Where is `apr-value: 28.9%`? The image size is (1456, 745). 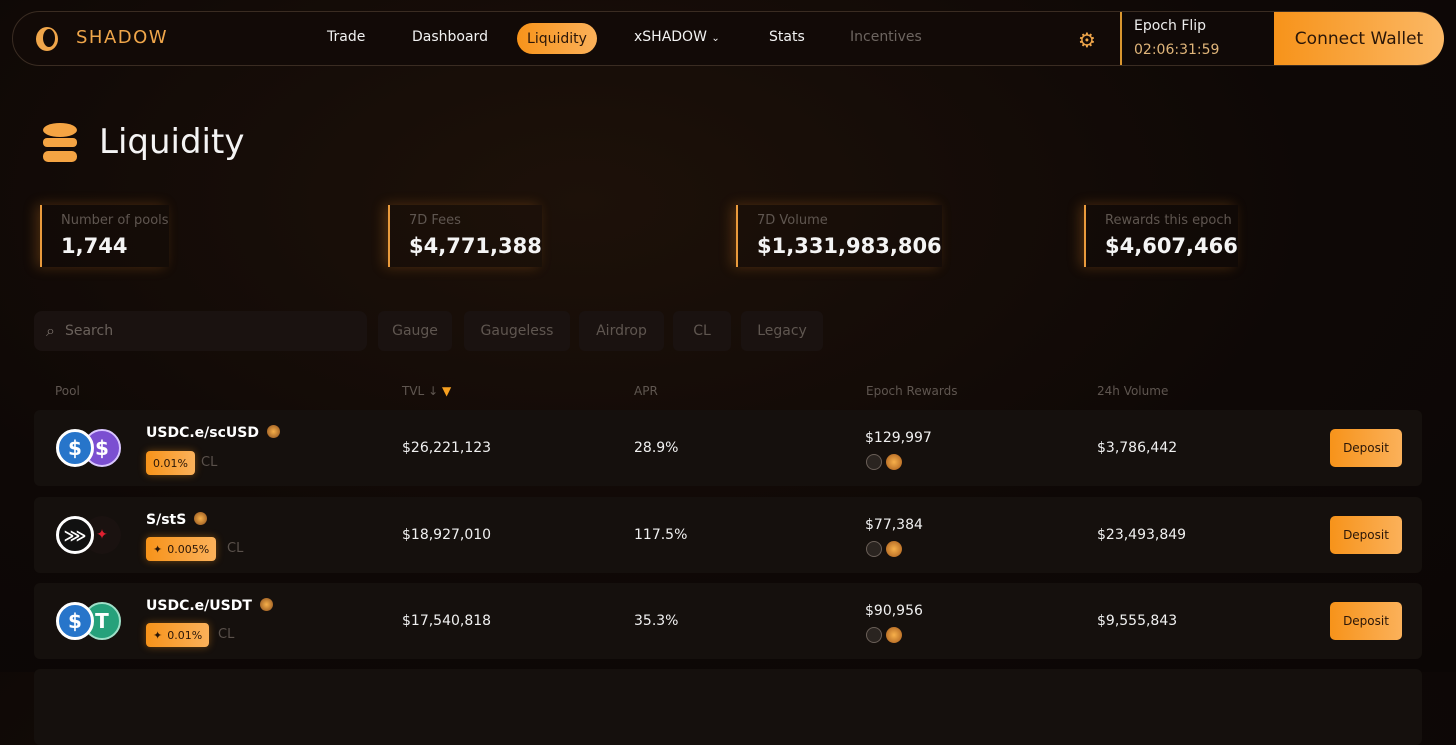 apr-value: 28.9% is located at coordinates (656, 448).